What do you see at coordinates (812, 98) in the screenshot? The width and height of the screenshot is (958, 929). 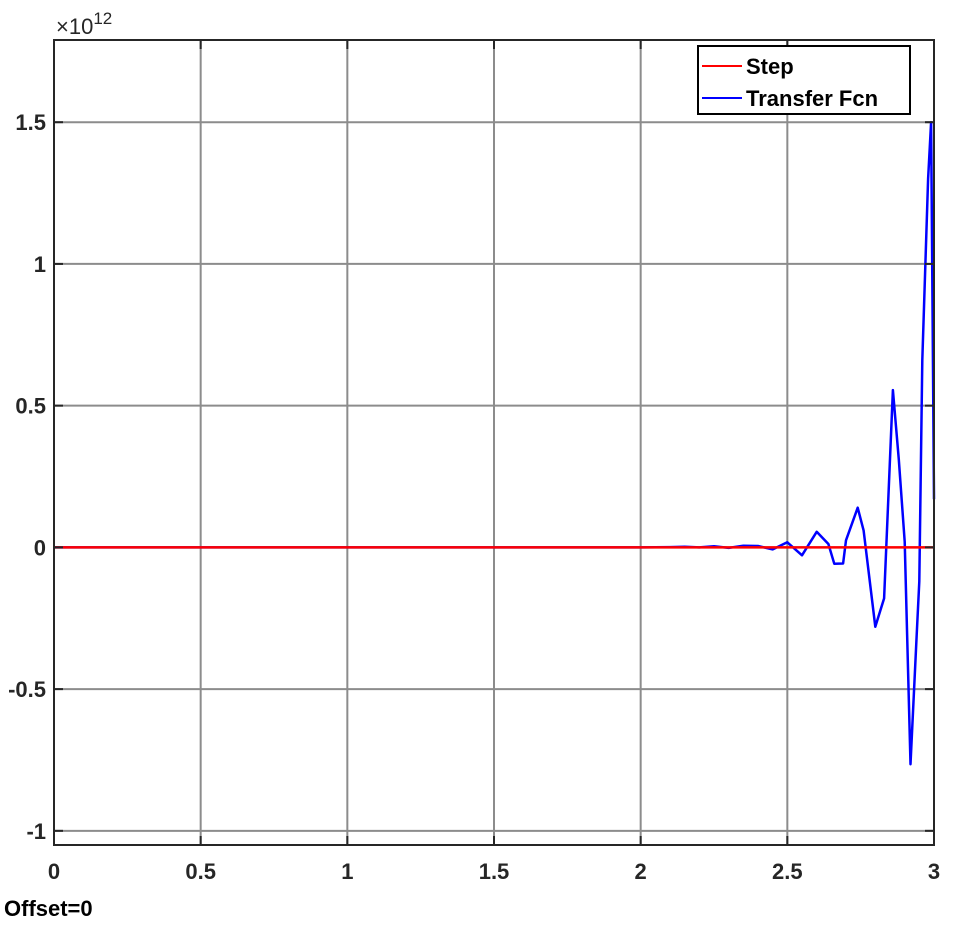 I see `legend-label-transfer-fcn: Transfer Fcn` at bounding box center [812, 98].